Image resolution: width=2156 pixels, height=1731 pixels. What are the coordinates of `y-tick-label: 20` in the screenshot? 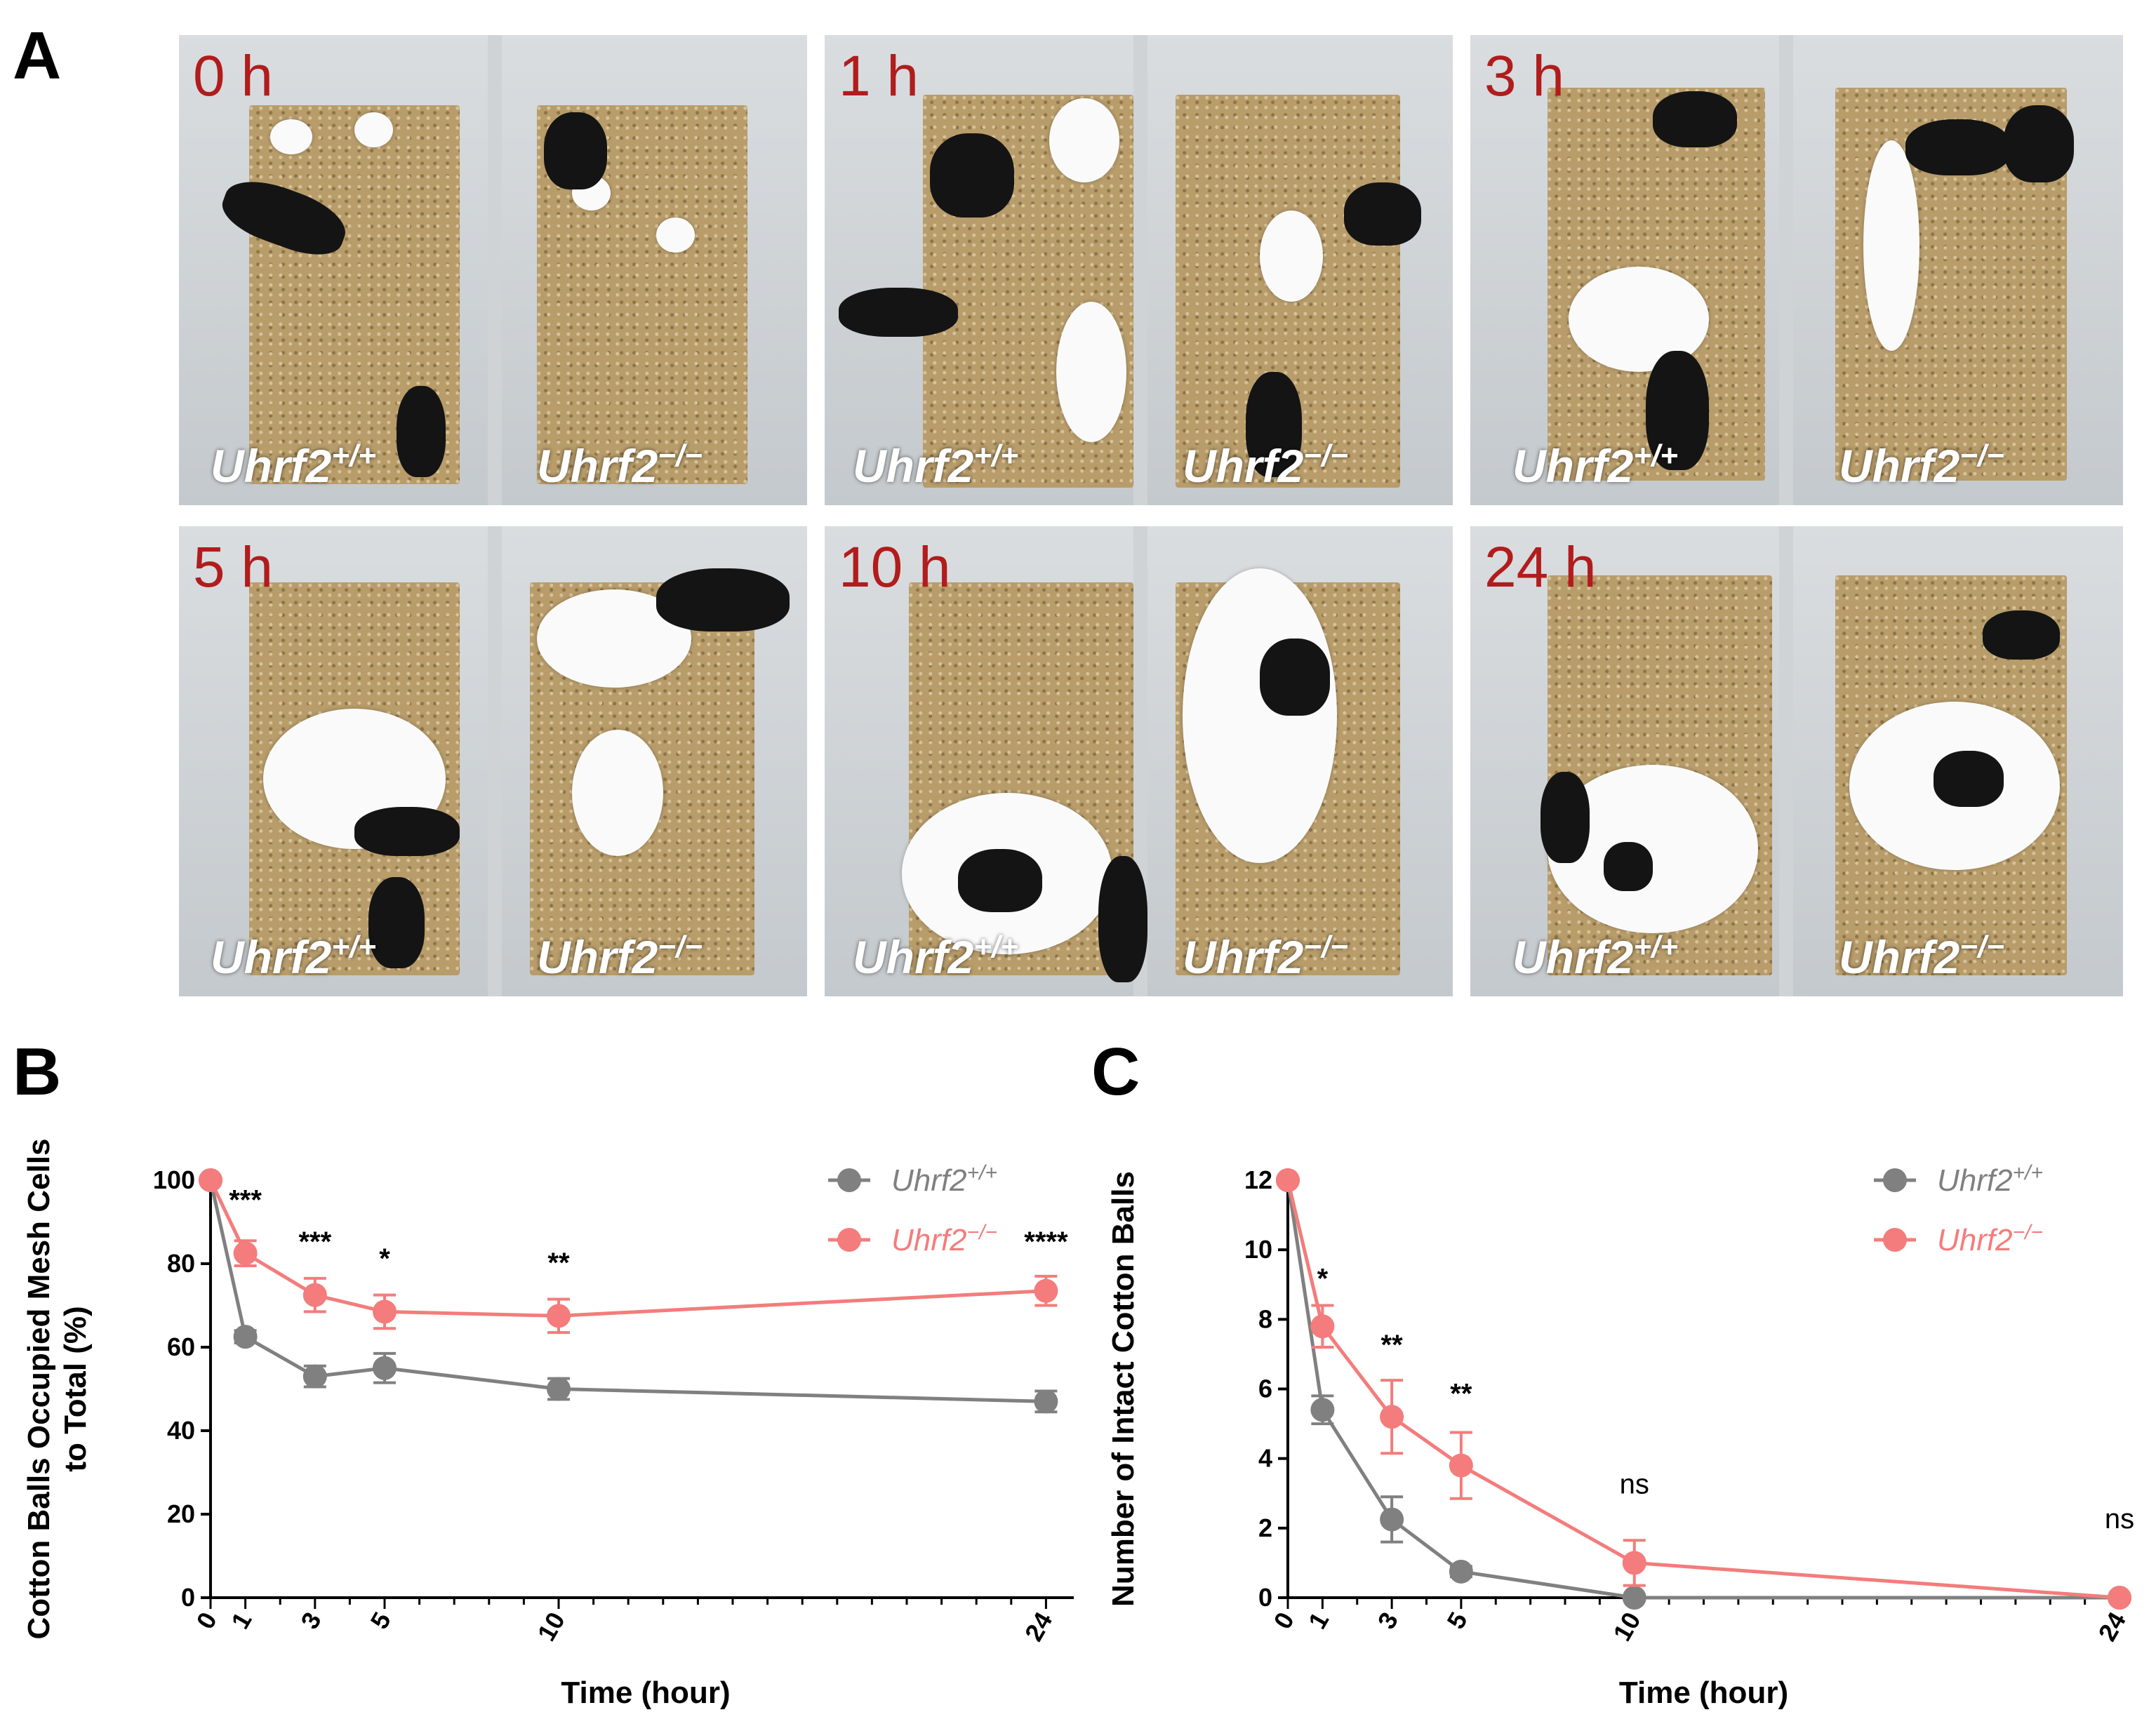 It's located at (181, 1513).